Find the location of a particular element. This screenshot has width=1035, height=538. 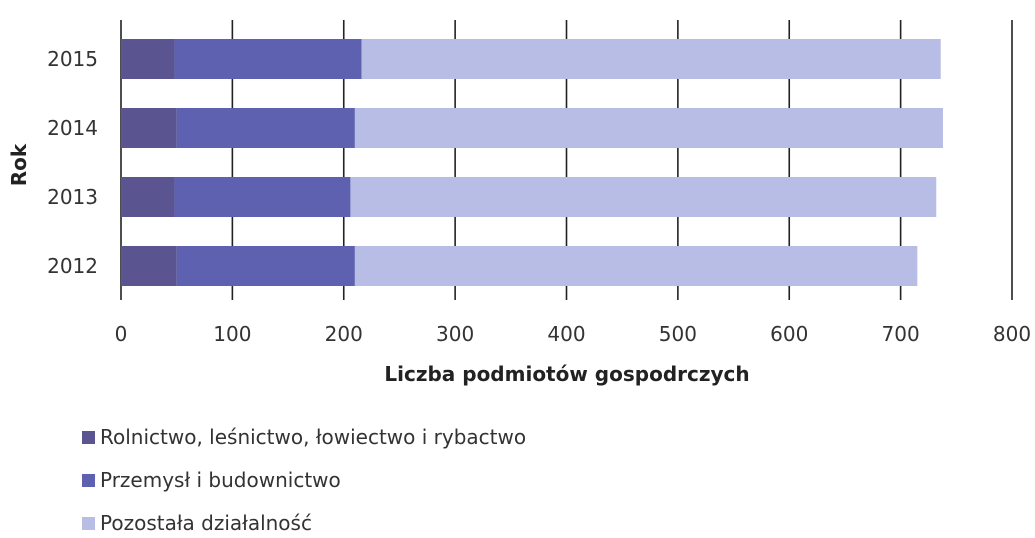

x-tick-label: 500 is located at coordinates (678, 334).